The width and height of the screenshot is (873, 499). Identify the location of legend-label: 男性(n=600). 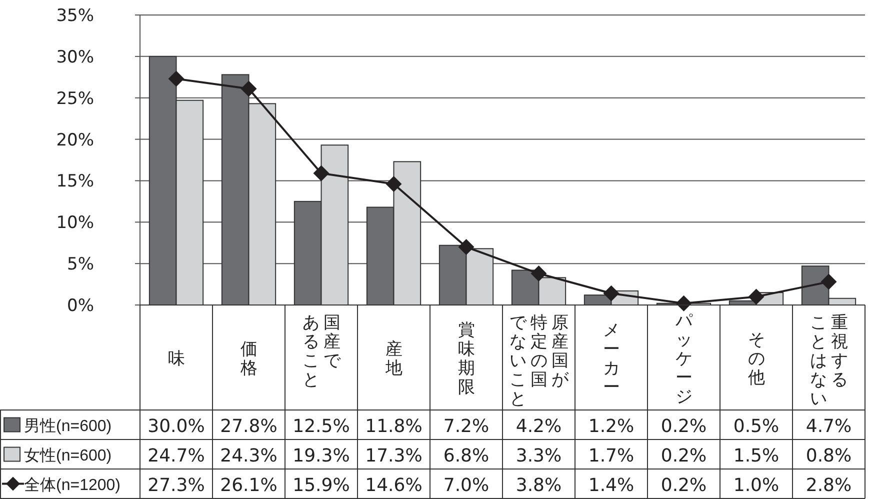
(68, 426).